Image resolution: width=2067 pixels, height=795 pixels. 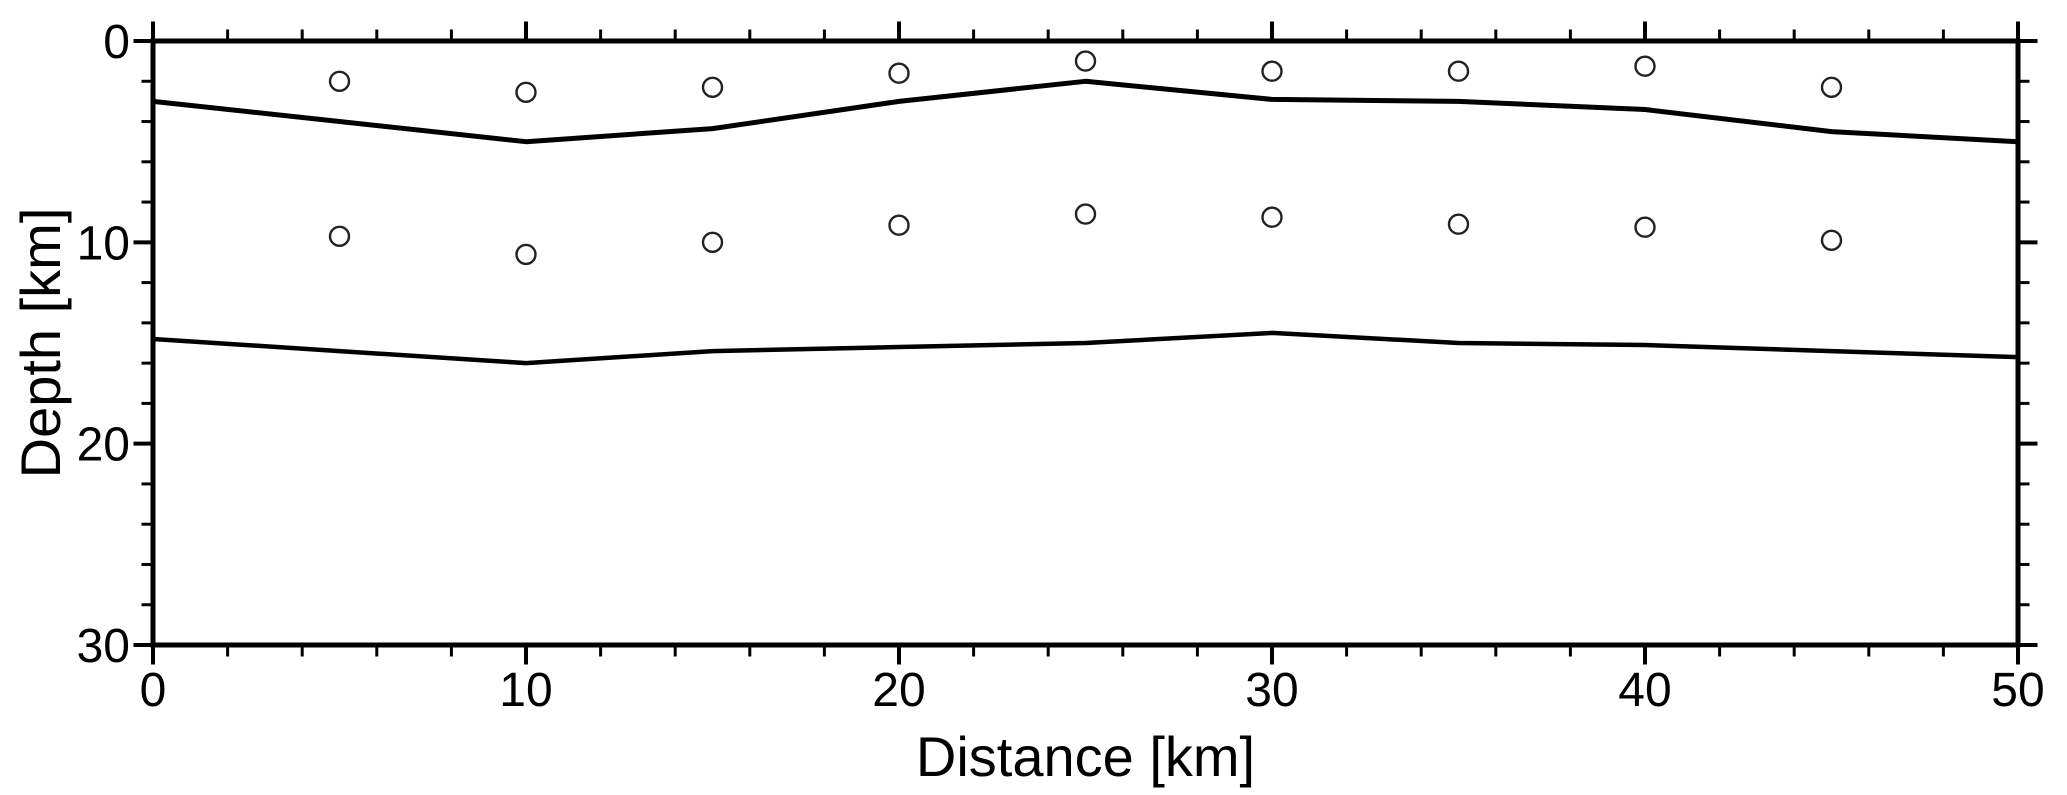 What do you see at coordinates (898, 690) in the screenshot?
I see `x-tick-label-20: 20` at bounding box center [898, 690].